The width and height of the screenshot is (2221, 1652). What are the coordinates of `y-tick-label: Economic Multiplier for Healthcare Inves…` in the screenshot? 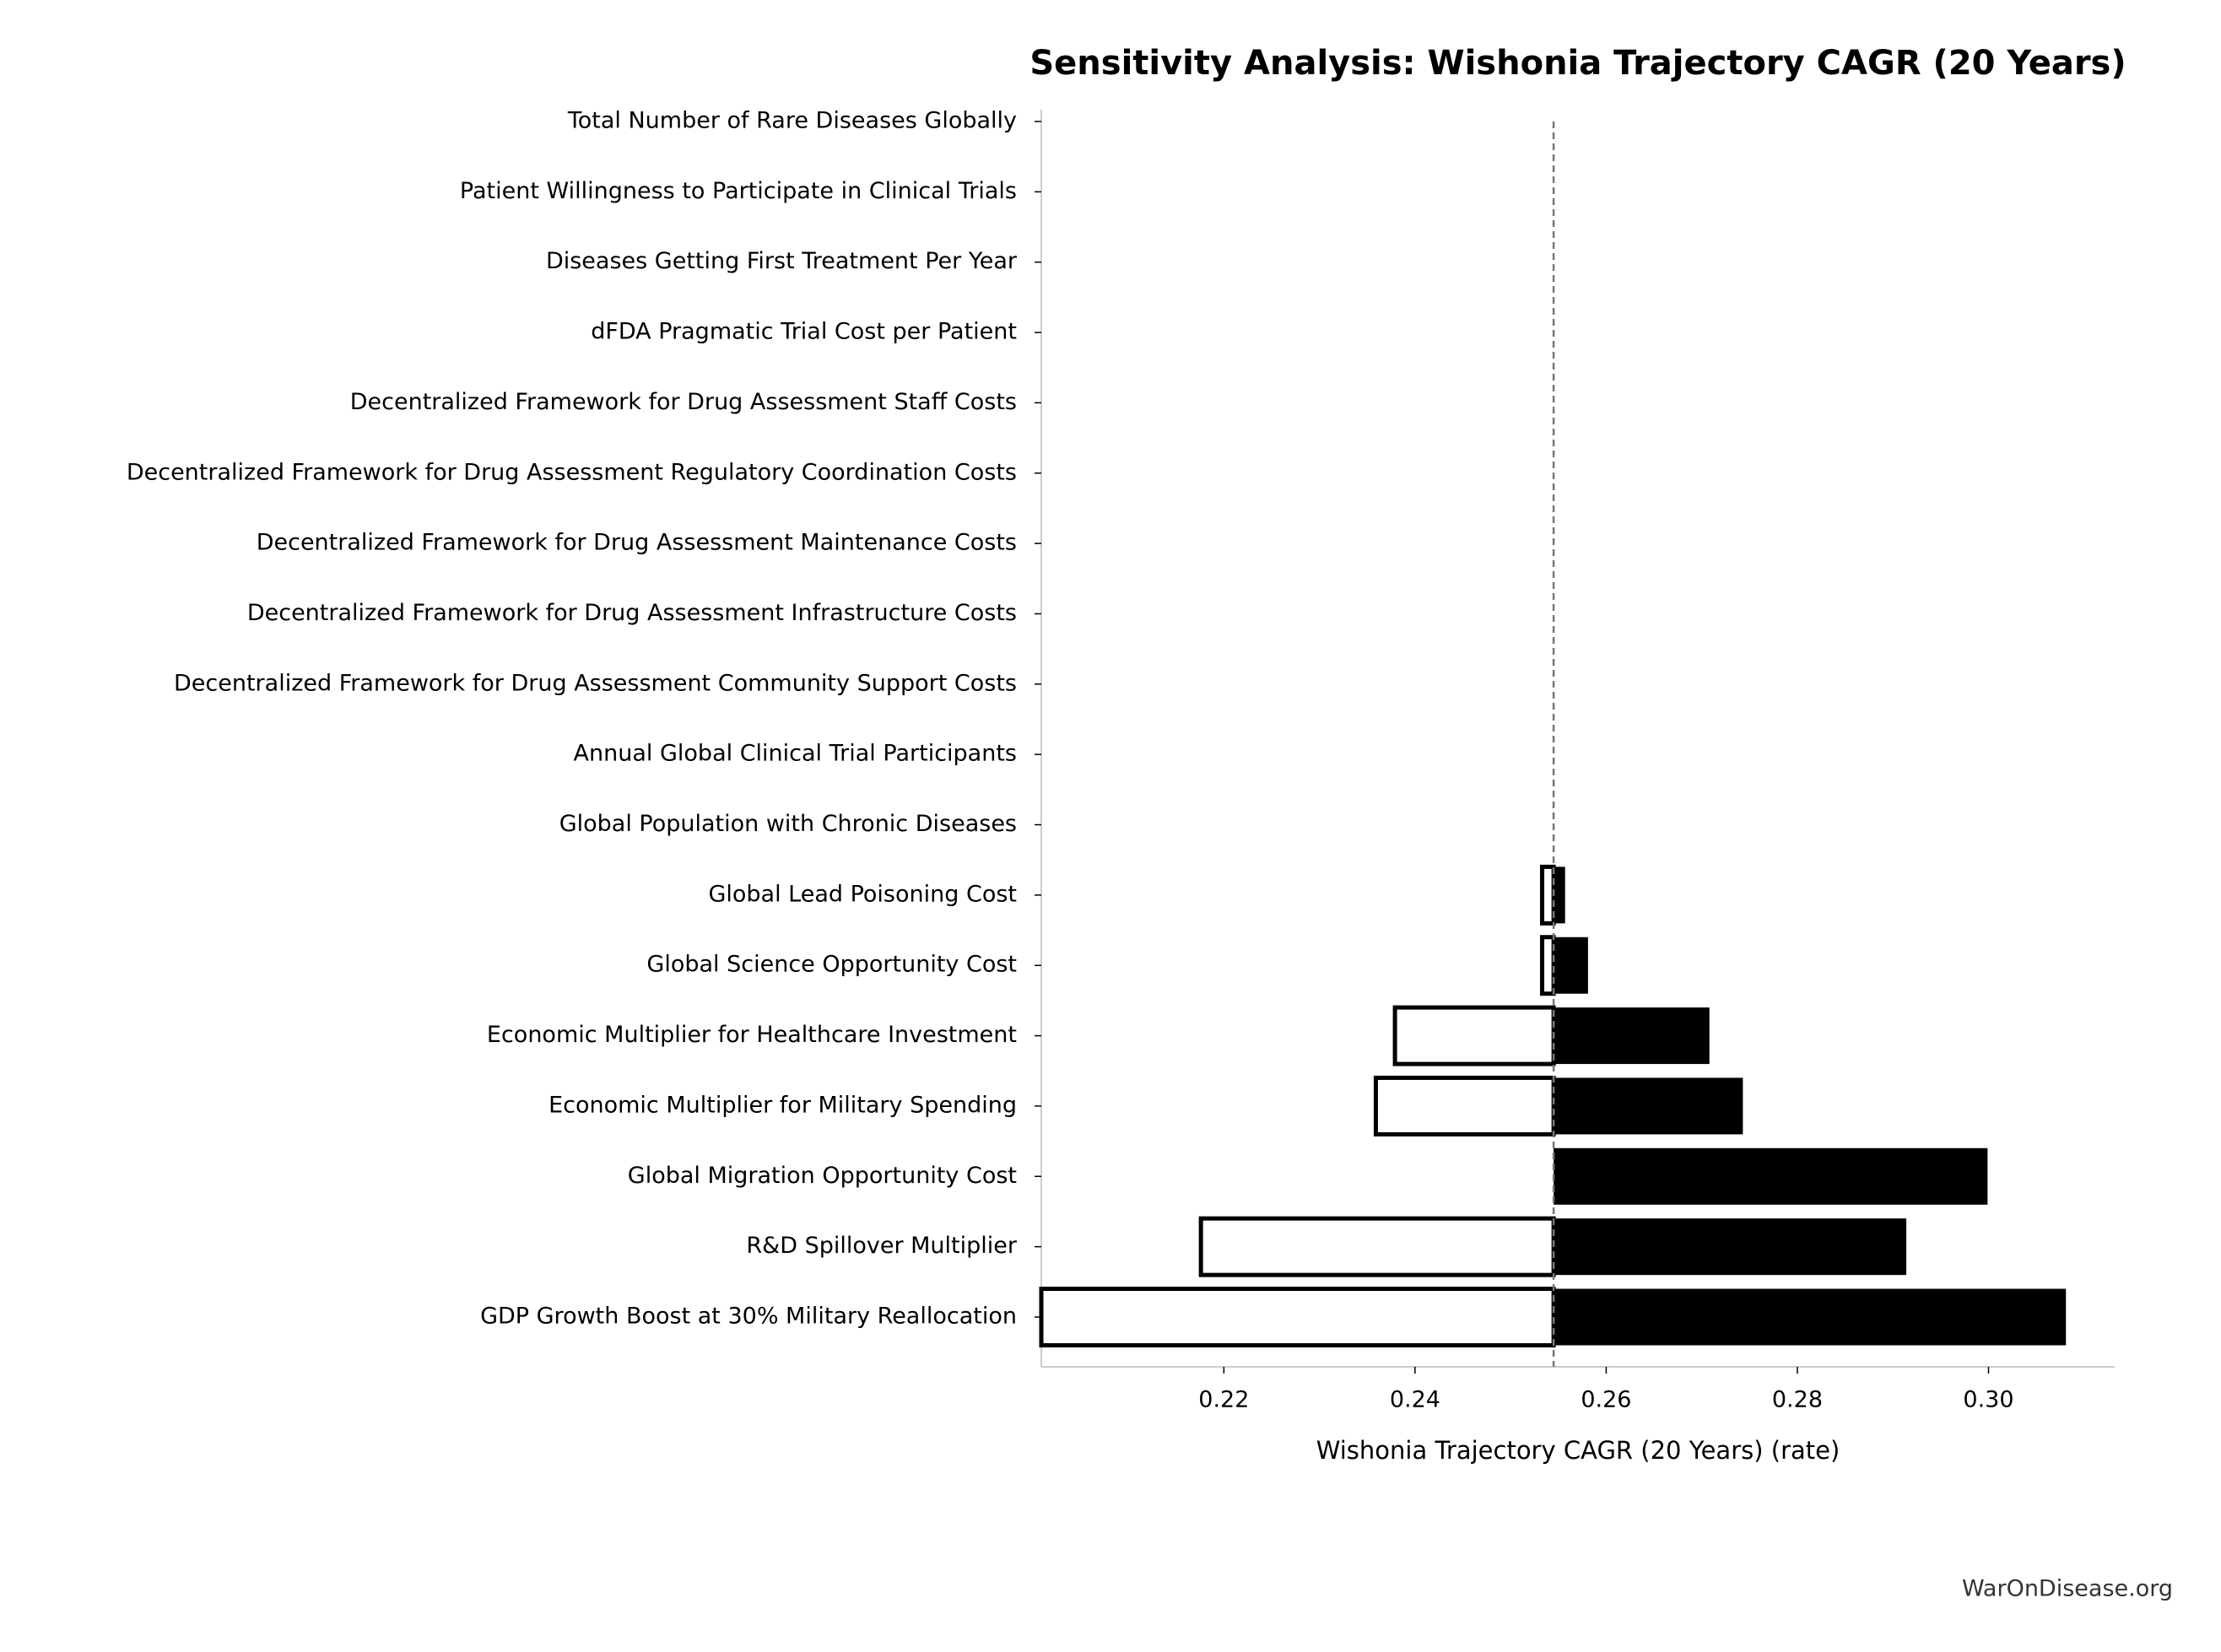 It's located at (752, 1035).